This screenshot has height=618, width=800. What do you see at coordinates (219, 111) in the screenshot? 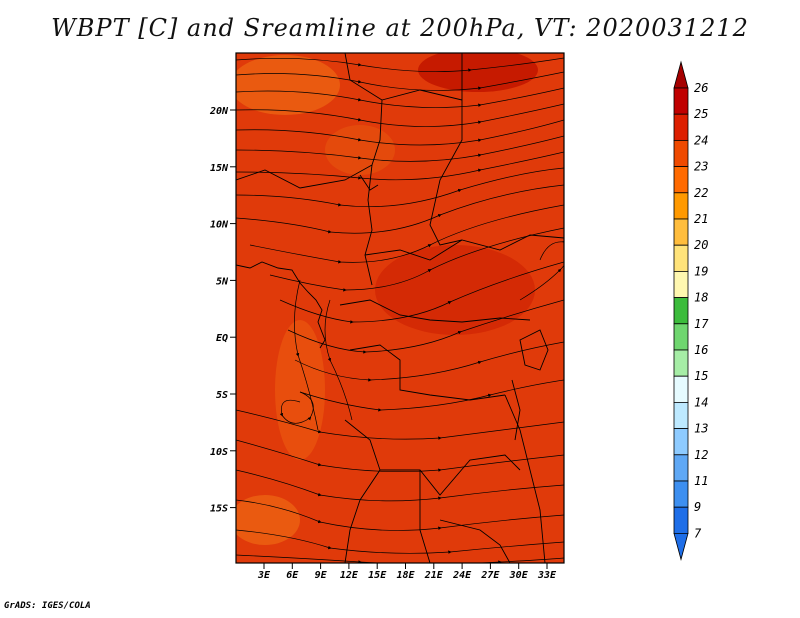
I see `lat-label: 20N` at bounding box center [219, 111].